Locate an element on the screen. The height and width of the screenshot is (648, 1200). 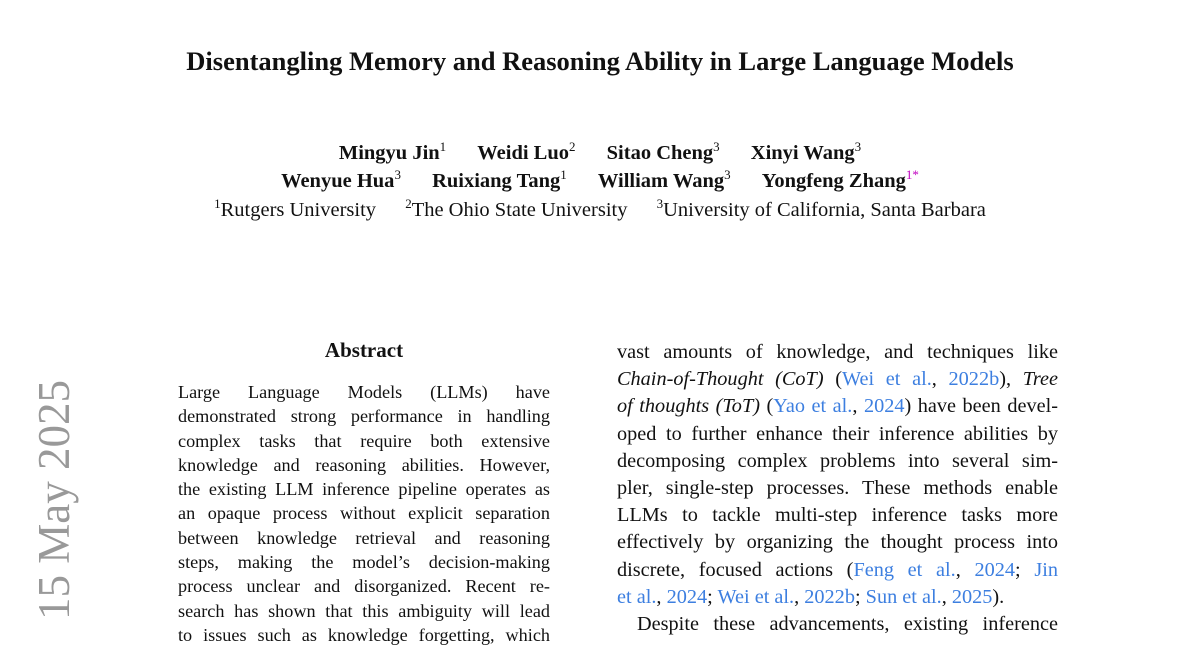
affiliation-name: Rutgers University is located at coordinates (298, 210).